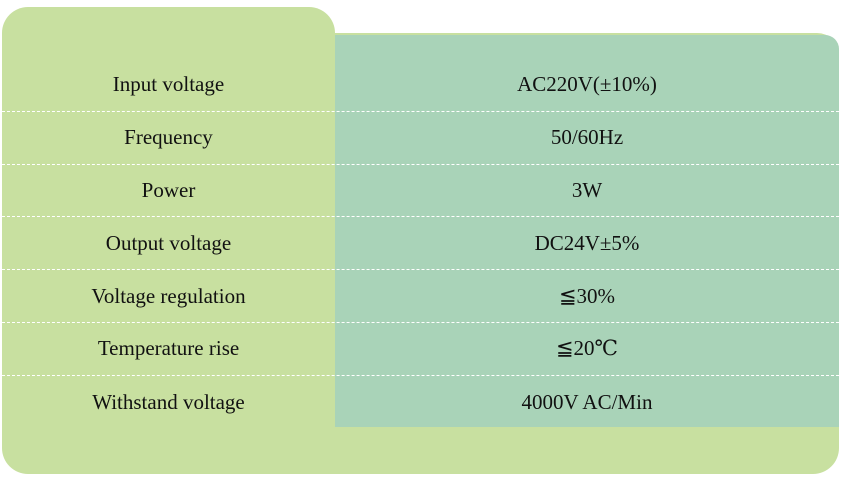 The width and height of the screenshot is (843, 477). Describe the element at coordinates (168, 401) in the screenshot. I see `spec-name: Withstand voltage` at that location.